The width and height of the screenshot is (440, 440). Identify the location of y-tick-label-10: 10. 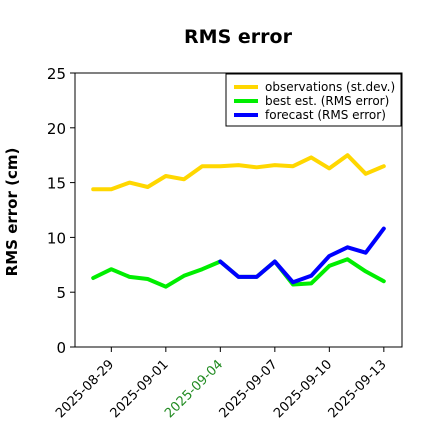
(56, 238).